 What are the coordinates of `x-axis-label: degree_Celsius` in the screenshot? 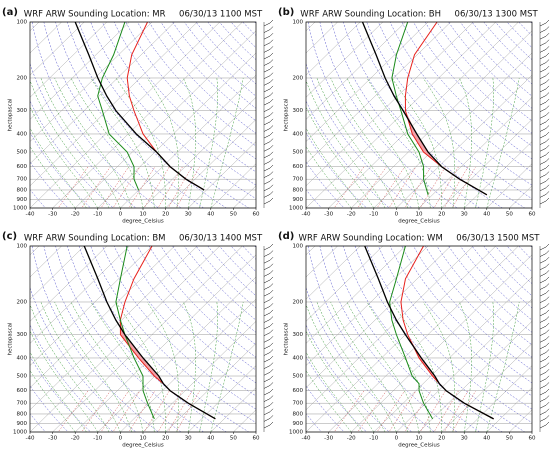 It's located at (419, 222).